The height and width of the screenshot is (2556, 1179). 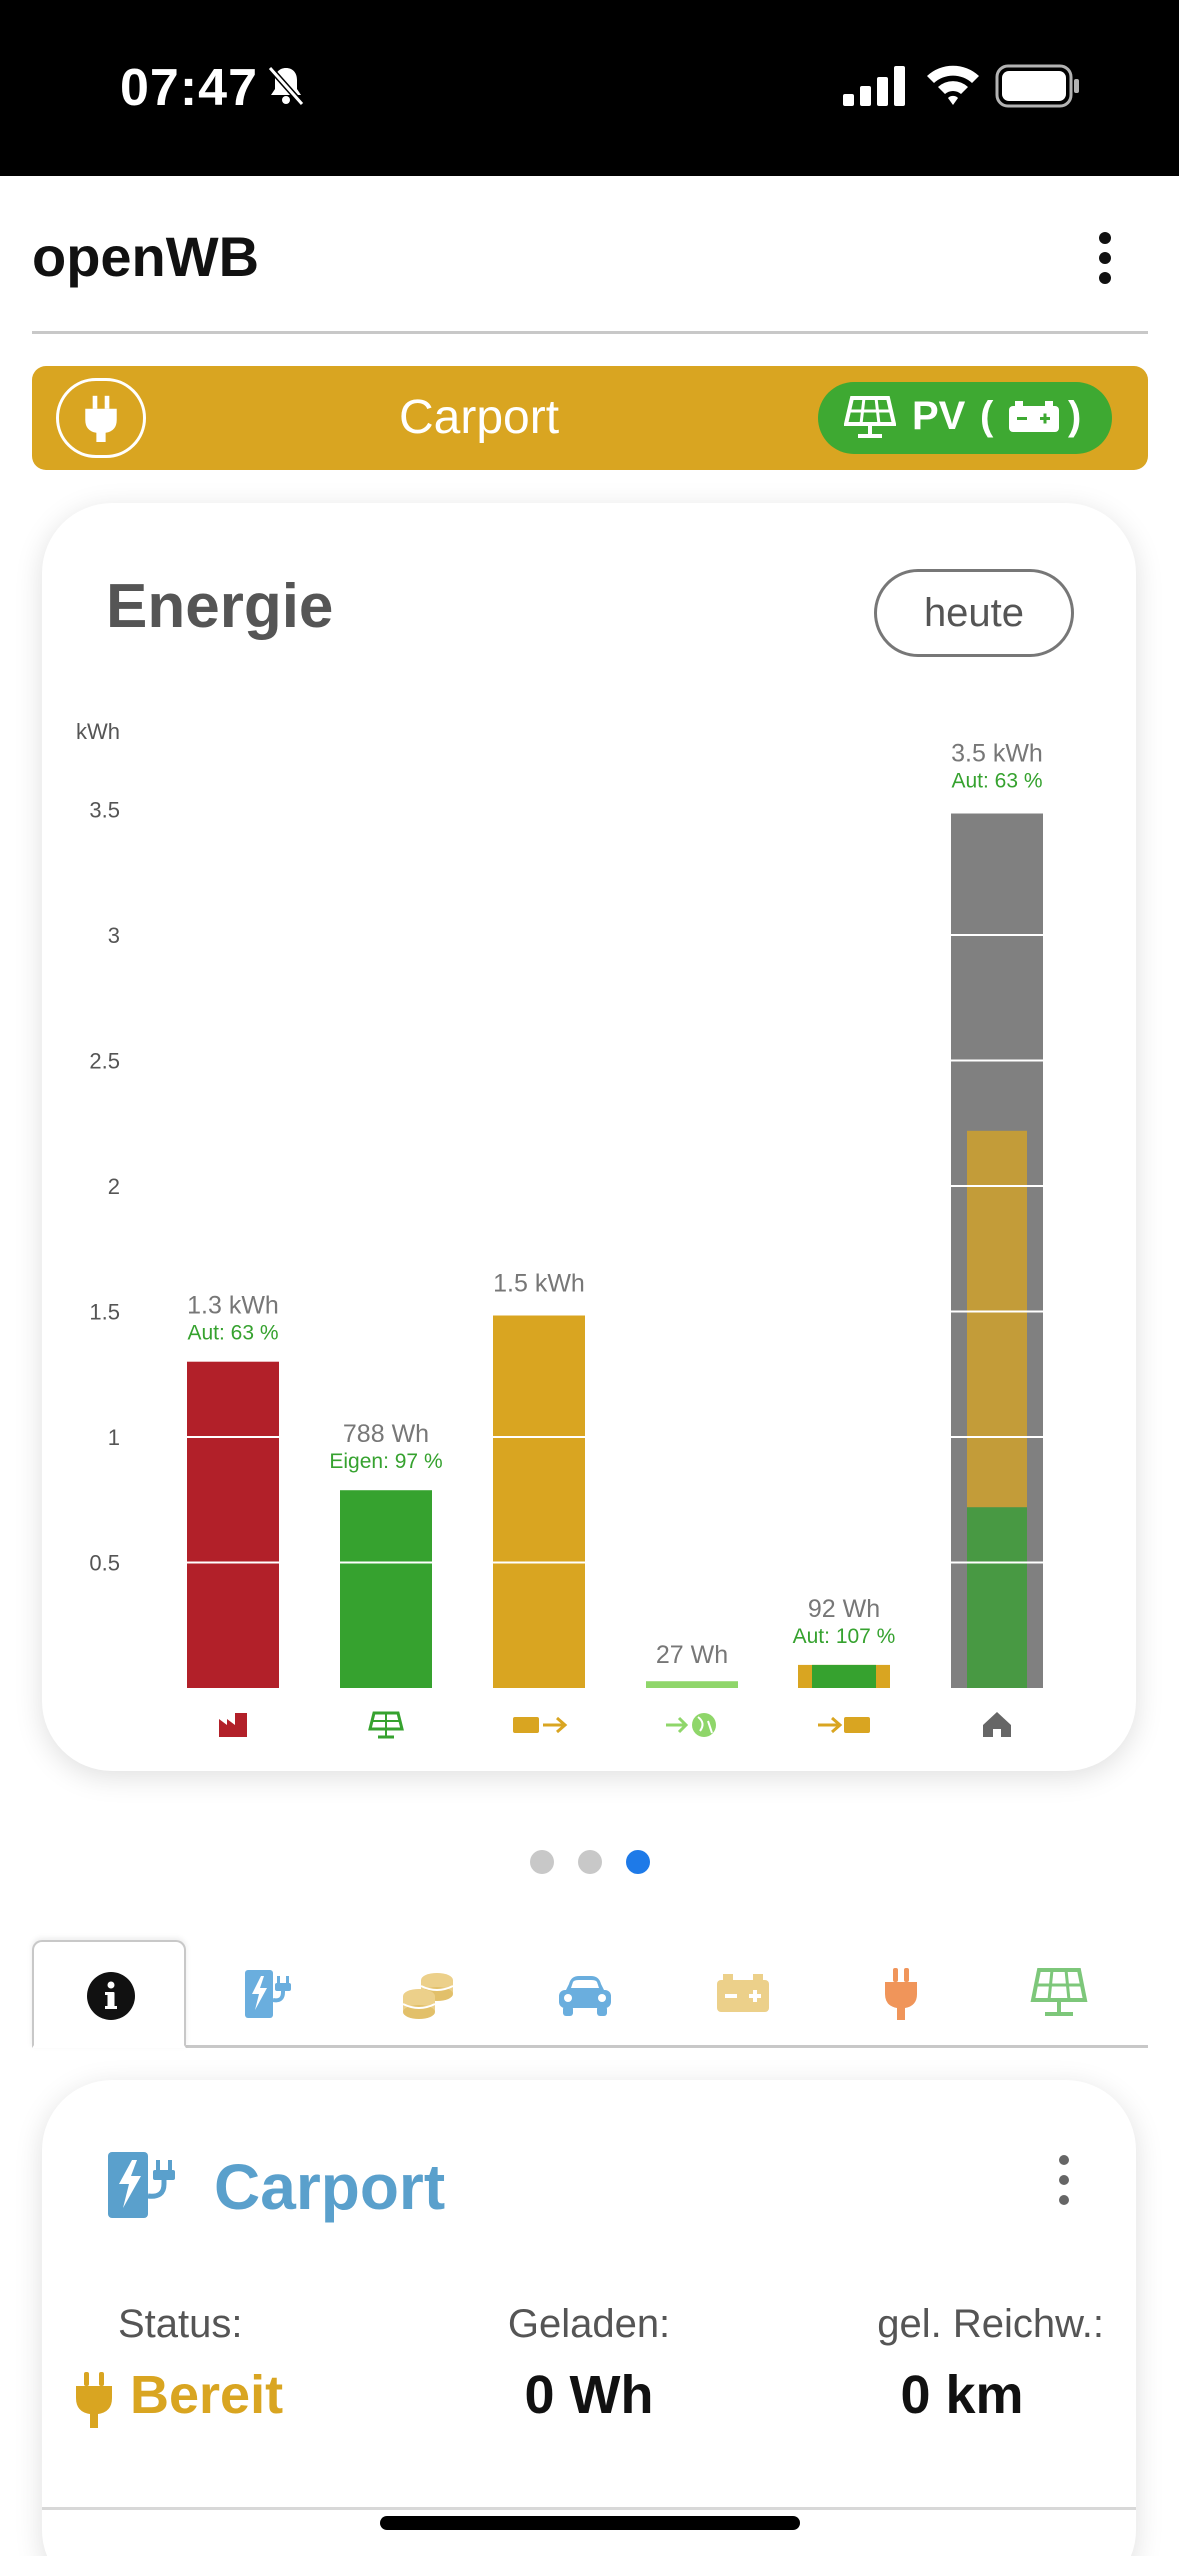 What do you see at coordinates (874, 86) in the screenshot?
I see `cellular-signal-icon` at bounding box center [874, 86].